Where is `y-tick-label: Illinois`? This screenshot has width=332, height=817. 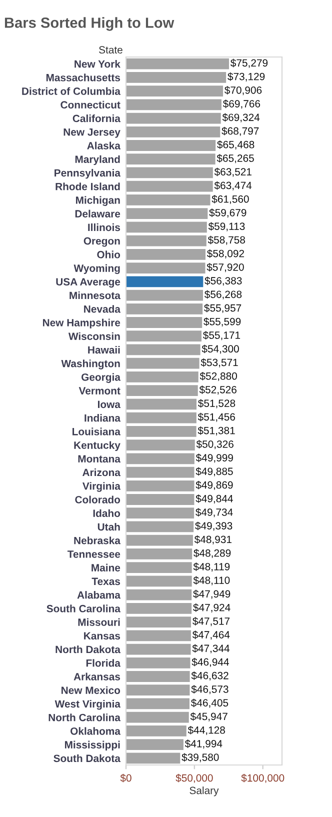
y-tick-label: Illinois is located at coordinates (104, 227).